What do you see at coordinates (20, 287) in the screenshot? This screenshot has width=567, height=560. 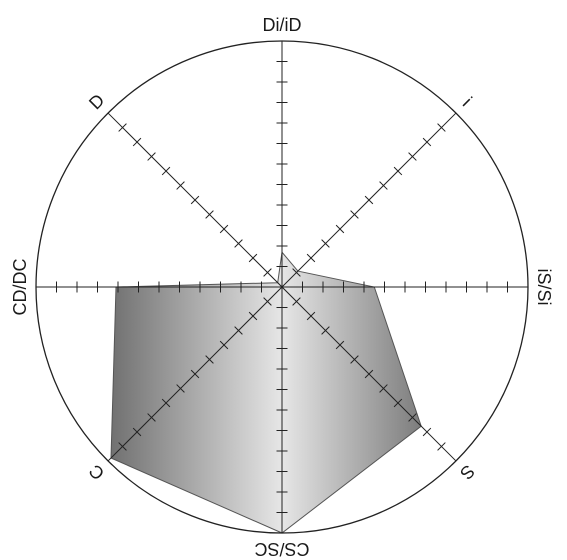 I see `axis-label-cd-dc: CD/DC` at bounding box center [20, 287].